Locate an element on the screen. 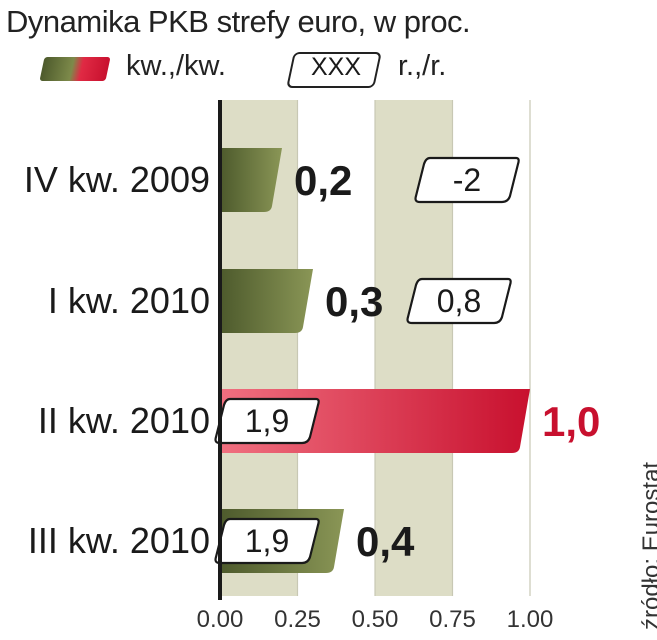 This screenshot has width=657, height=640. yy-box: 0,8 is located at coordinates (459, 301).